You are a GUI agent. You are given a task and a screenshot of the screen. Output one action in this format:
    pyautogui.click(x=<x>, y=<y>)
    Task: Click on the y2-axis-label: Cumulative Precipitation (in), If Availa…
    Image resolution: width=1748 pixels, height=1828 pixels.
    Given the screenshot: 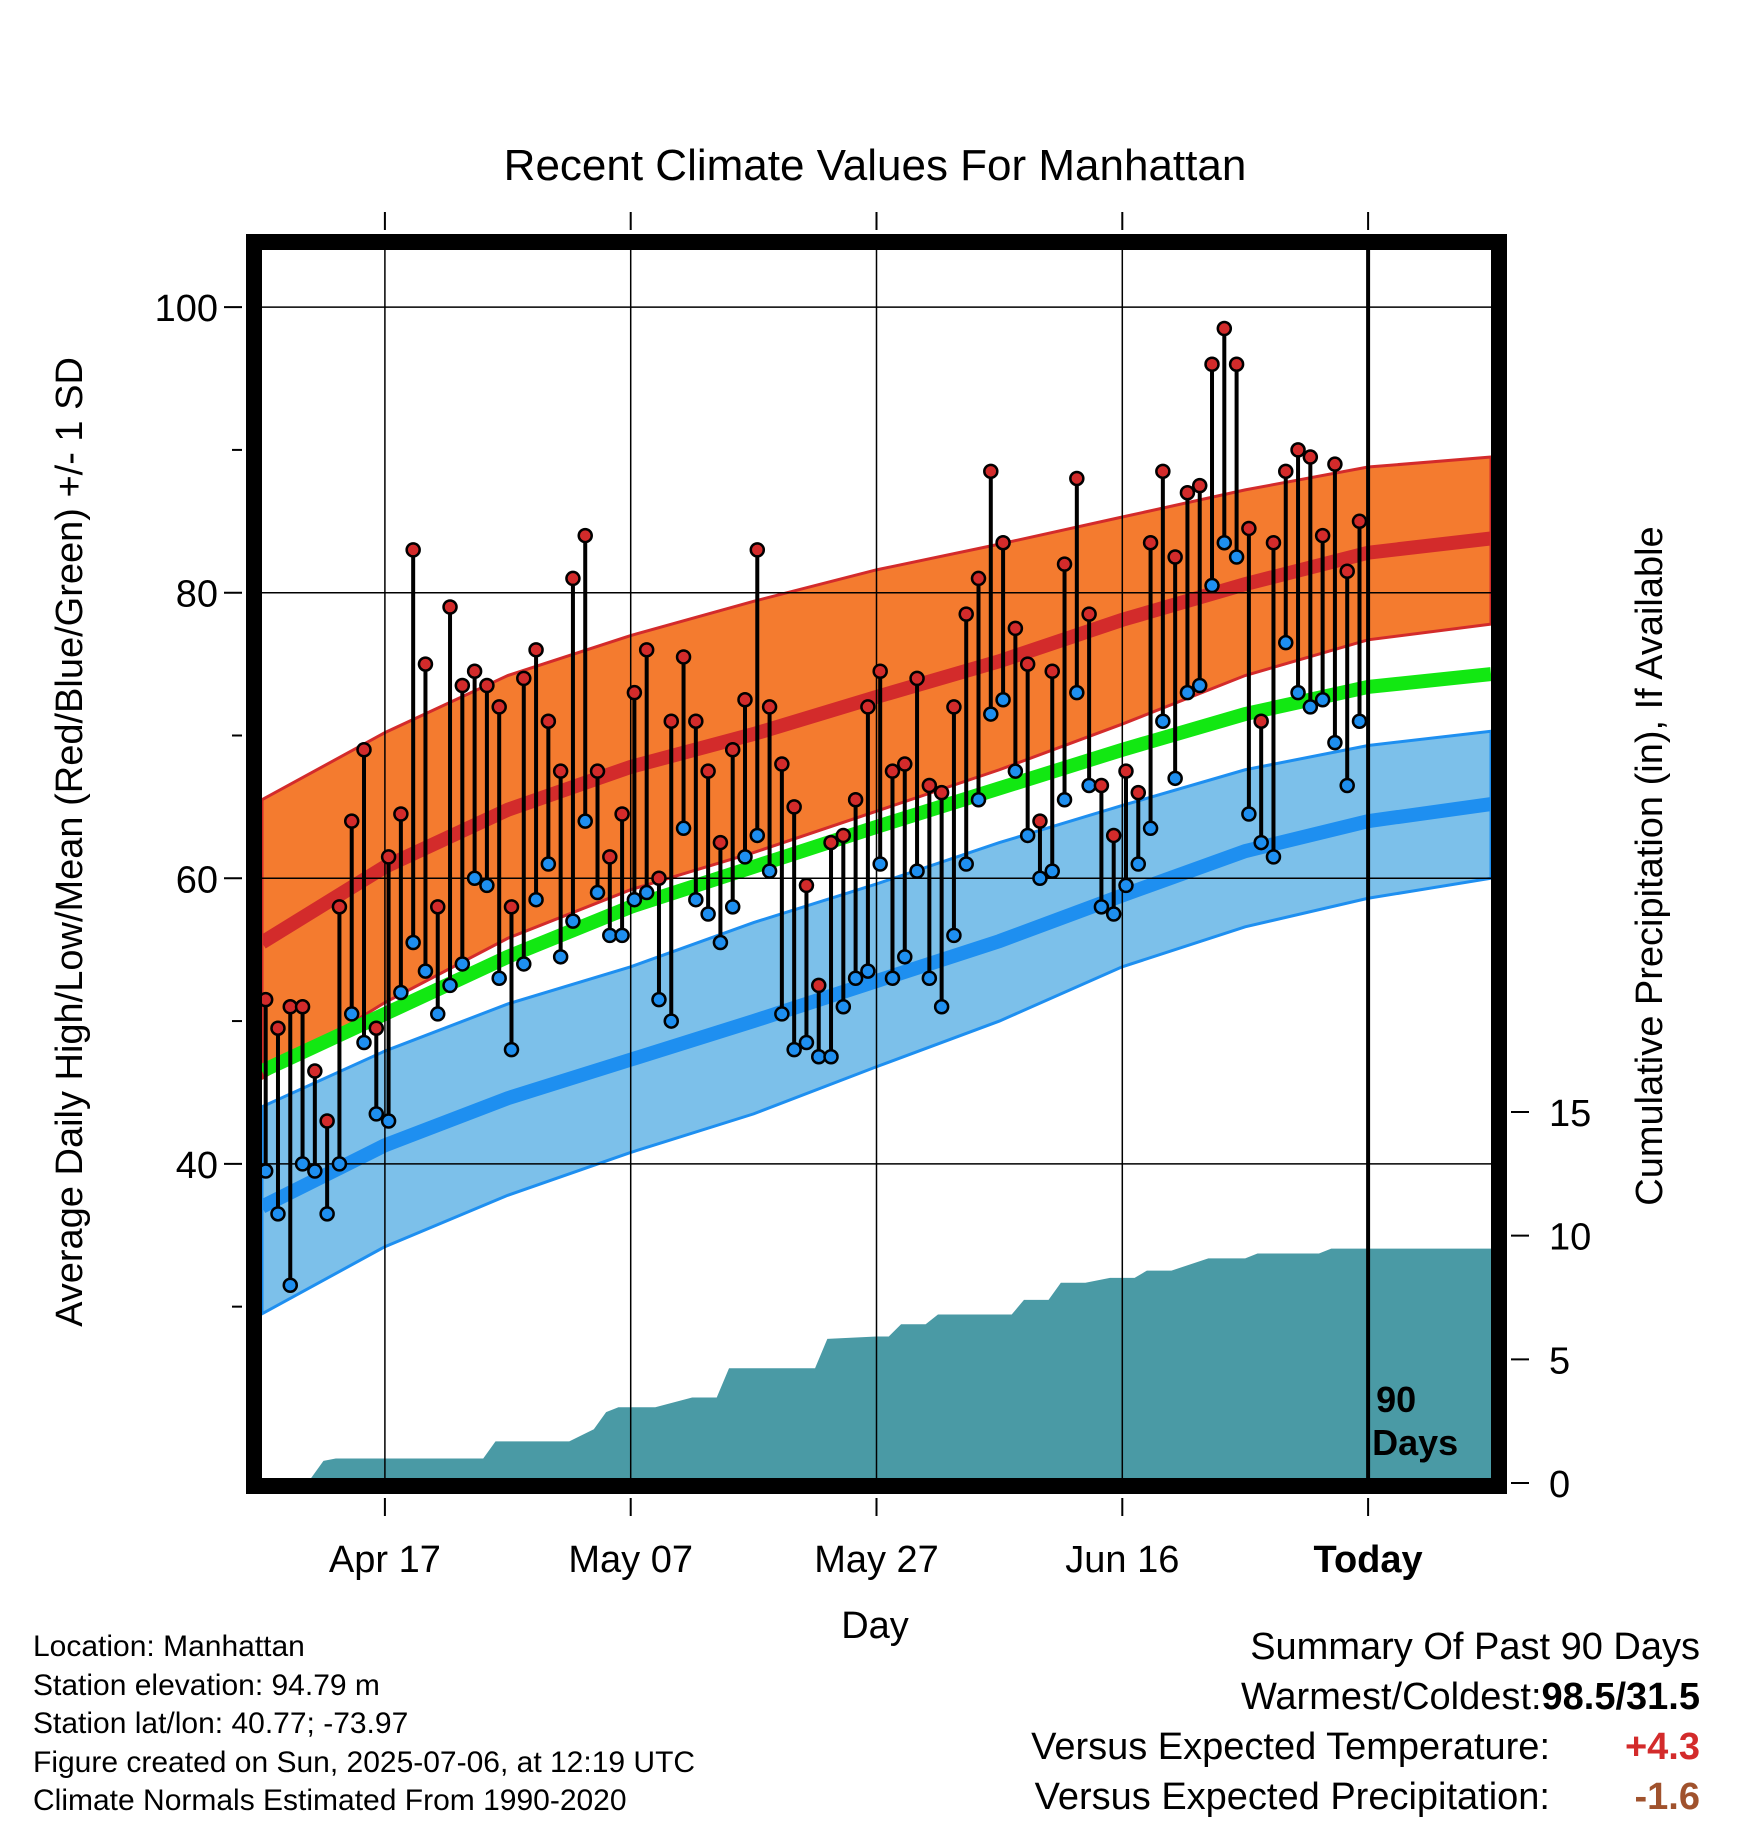 What is the action you would take?
    pyautogui.click(x=1650, y=865)
    